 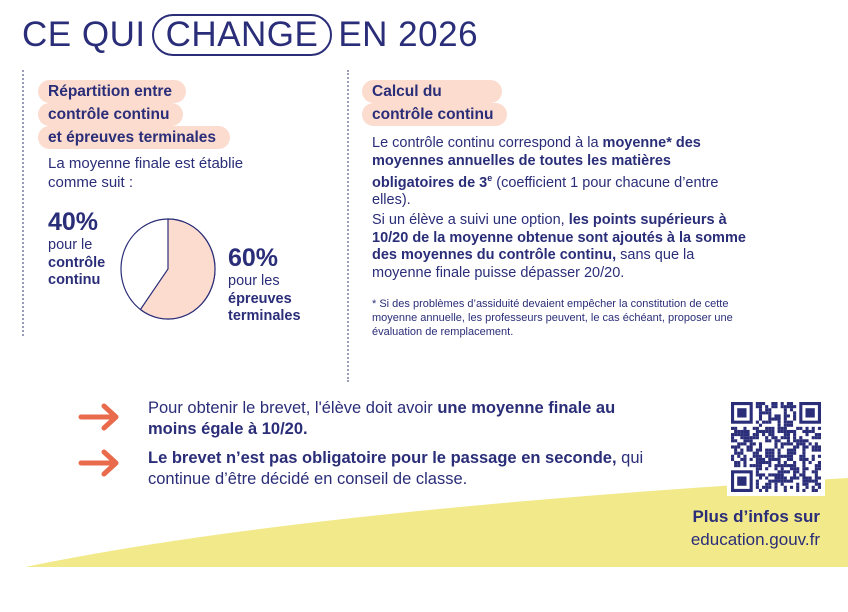 I want to click on pie-slice-et, so click(x=177, y=269).